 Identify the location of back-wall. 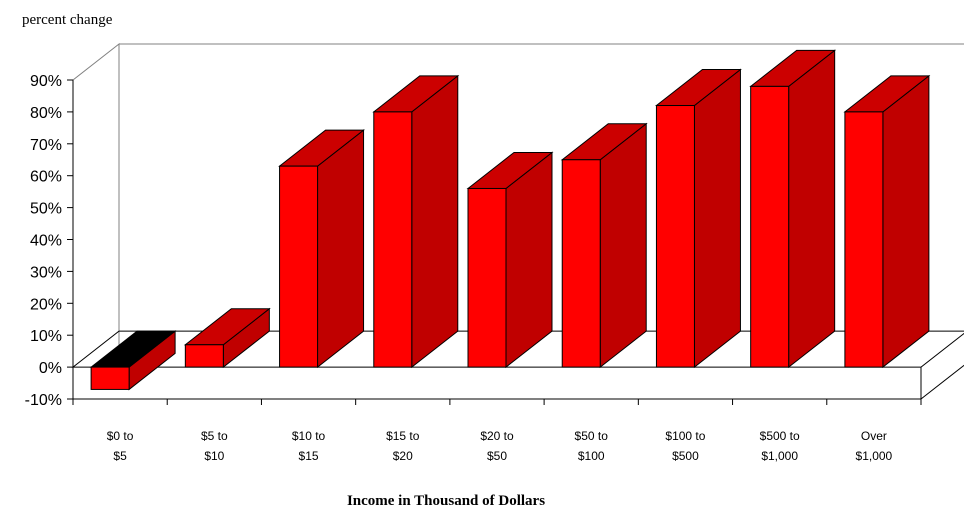
(541, 44).